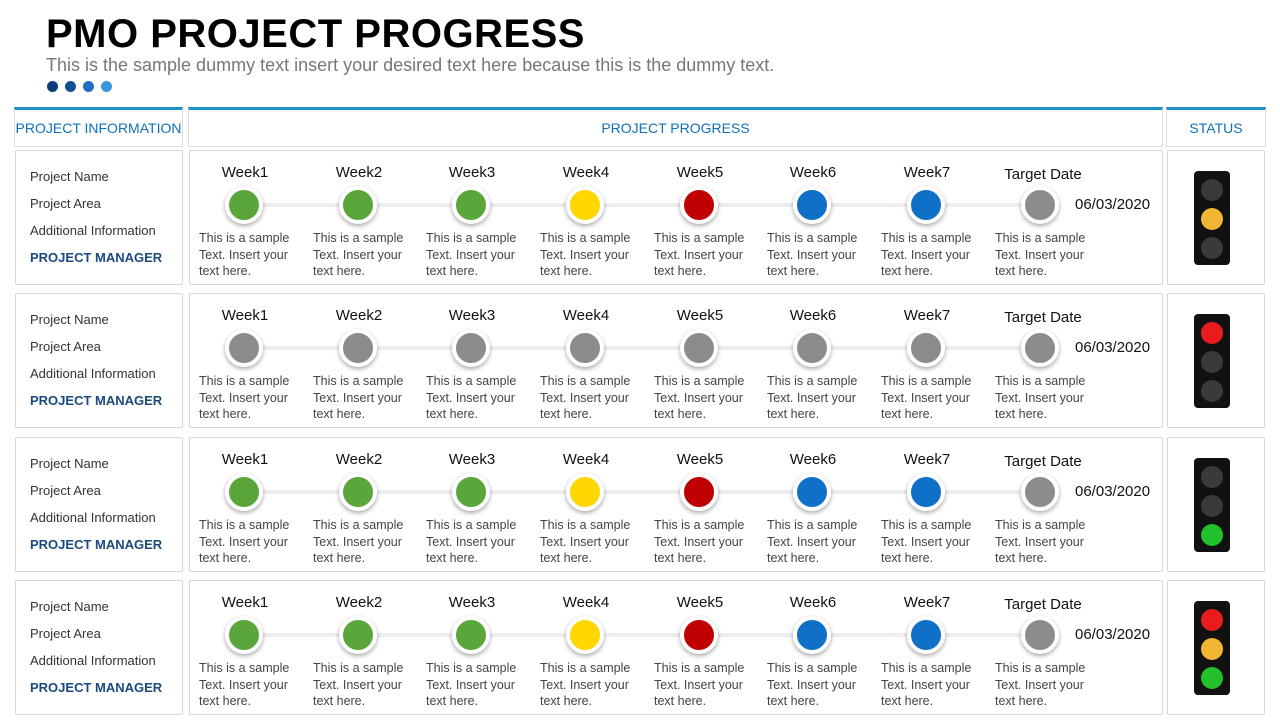  I want to click on column-header: PROJECT INFORMATION, so click(98, 127).